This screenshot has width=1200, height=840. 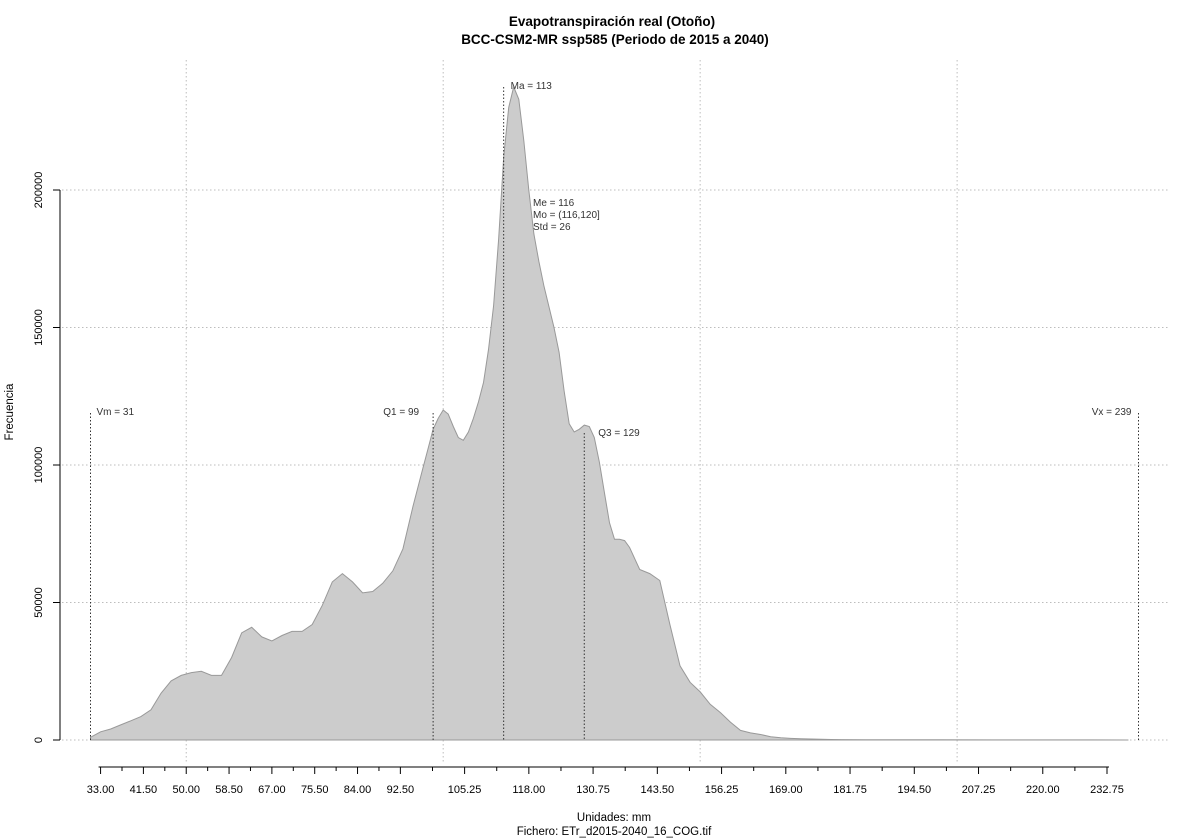 What do you see at coordinates (619, 433) in the screenshot?
I see `marker-label-3: Q3 = 129` at bounding box center [619, 433].